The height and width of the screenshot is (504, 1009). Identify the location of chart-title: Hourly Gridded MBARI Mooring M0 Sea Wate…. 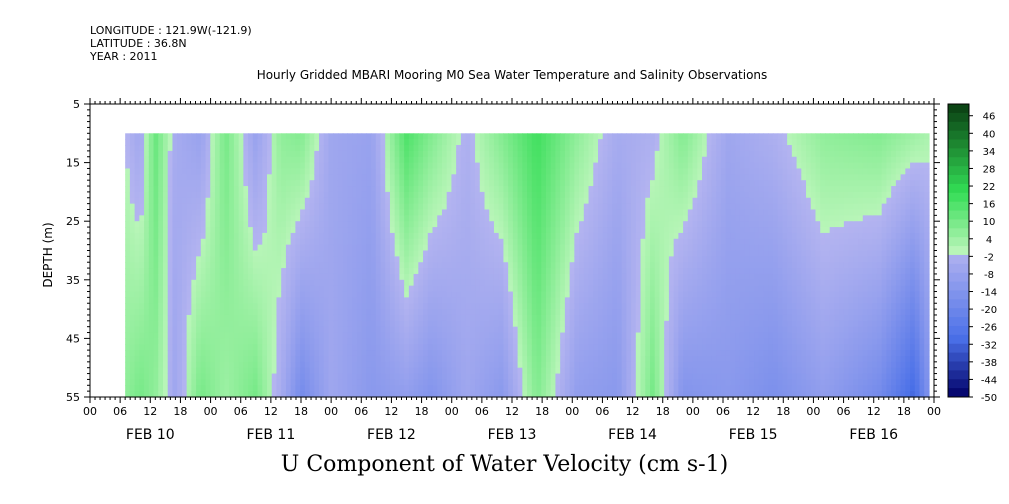
(512, 75).